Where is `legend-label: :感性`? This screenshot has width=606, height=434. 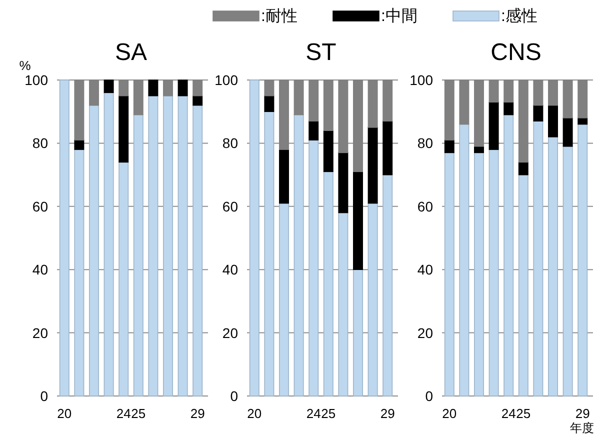 legend-label: :感性 is located at coordinates (519, 16).